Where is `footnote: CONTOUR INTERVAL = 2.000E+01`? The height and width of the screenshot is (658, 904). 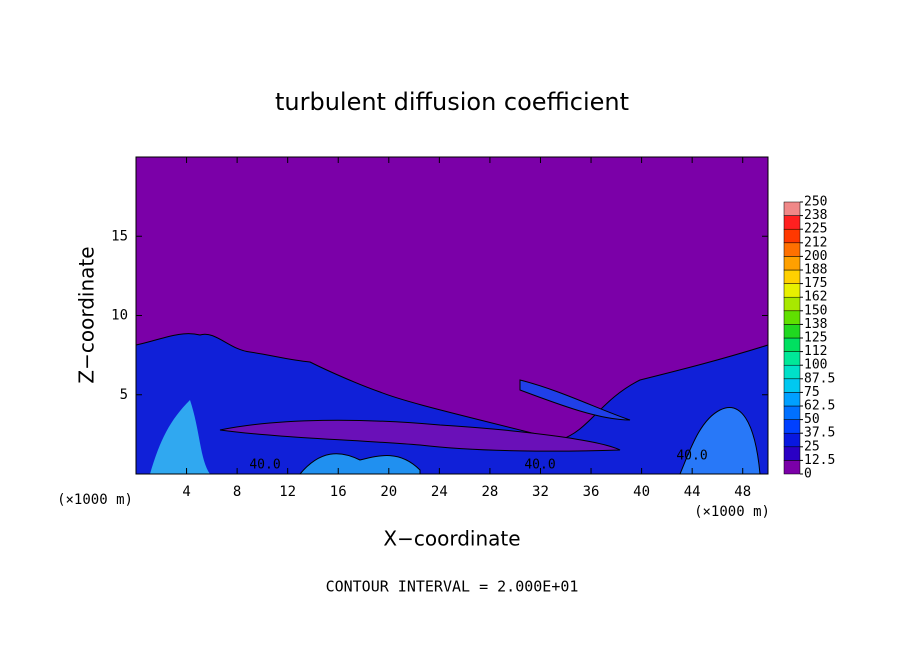 footnote: CONTOUR INTERVAL = 2.000E+01 is located at coordinates (452, 587).